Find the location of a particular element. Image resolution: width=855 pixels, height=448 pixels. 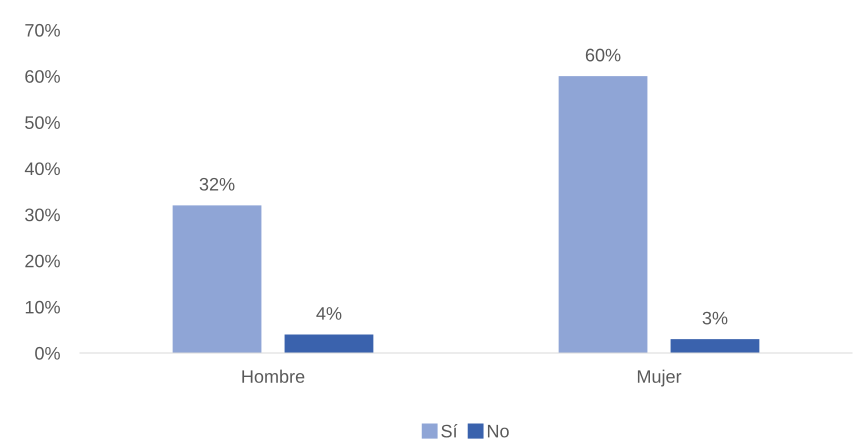

y-tick-label: 20% is located at coordinates (42, 261).